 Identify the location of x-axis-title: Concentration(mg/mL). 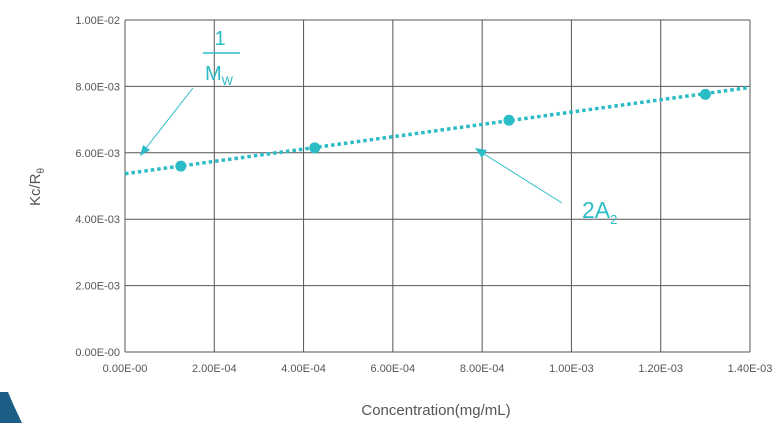
(435, 410).